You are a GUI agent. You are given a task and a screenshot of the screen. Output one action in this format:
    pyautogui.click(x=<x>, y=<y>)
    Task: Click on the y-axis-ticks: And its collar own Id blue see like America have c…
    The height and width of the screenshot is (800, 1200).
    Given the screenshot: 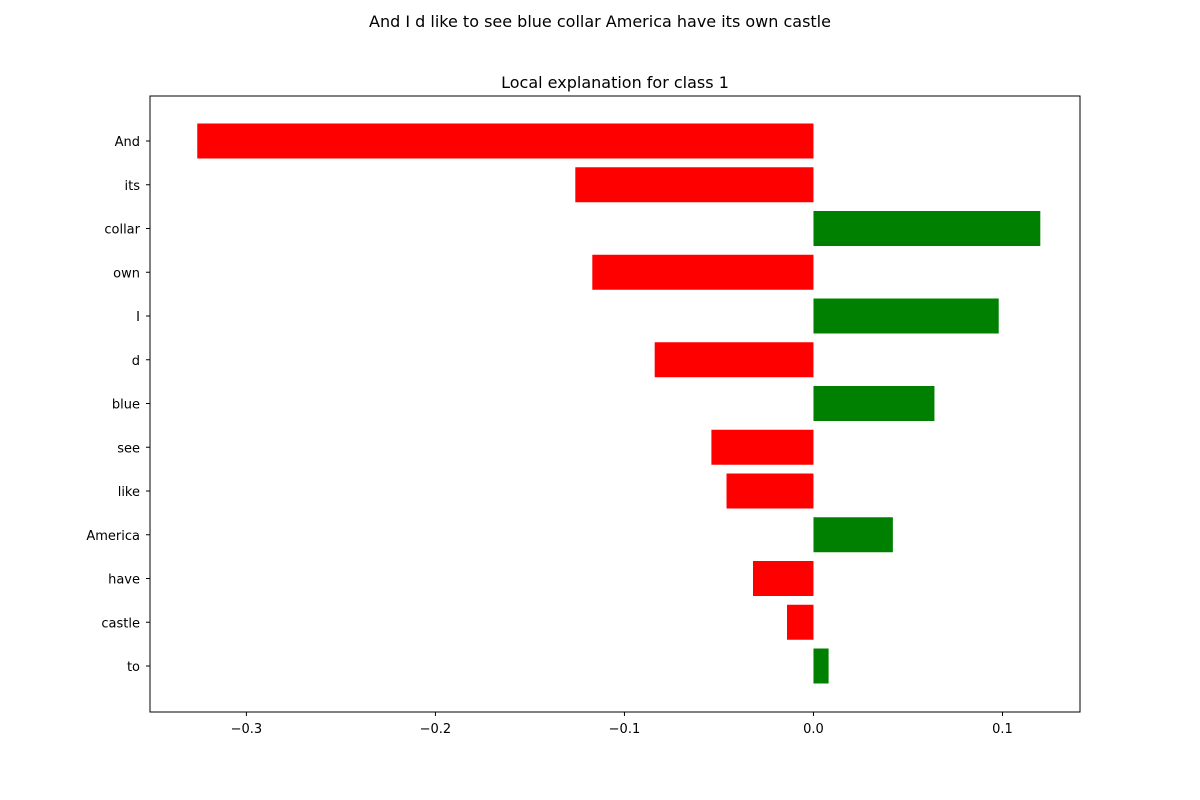 What is the action you would take?
    pyautogui.click(x=118, y=405)
    